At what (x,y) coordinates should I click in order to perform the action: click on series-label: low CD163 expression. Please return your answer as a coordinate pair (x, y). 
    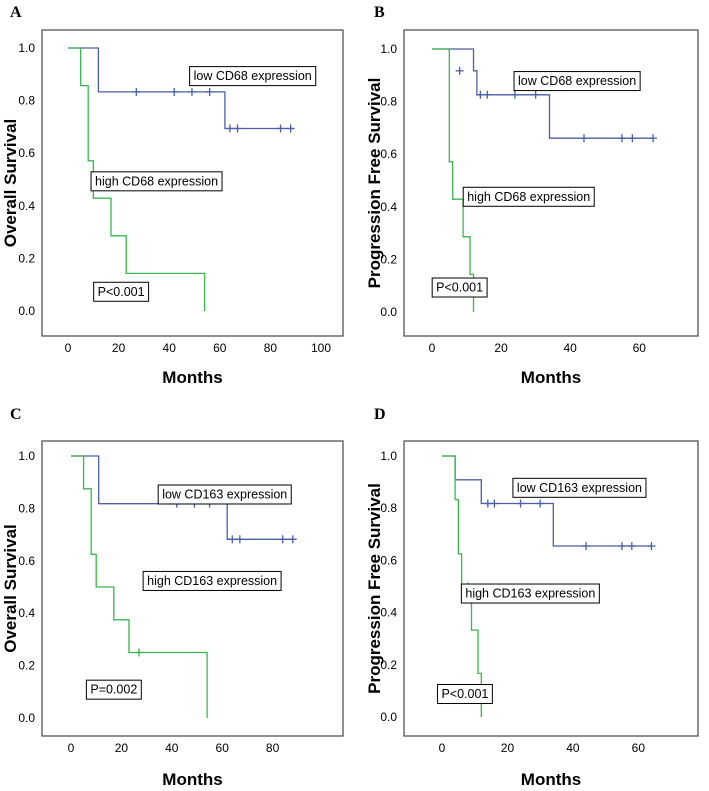
    Looking at the image, I should click on (579, 487).